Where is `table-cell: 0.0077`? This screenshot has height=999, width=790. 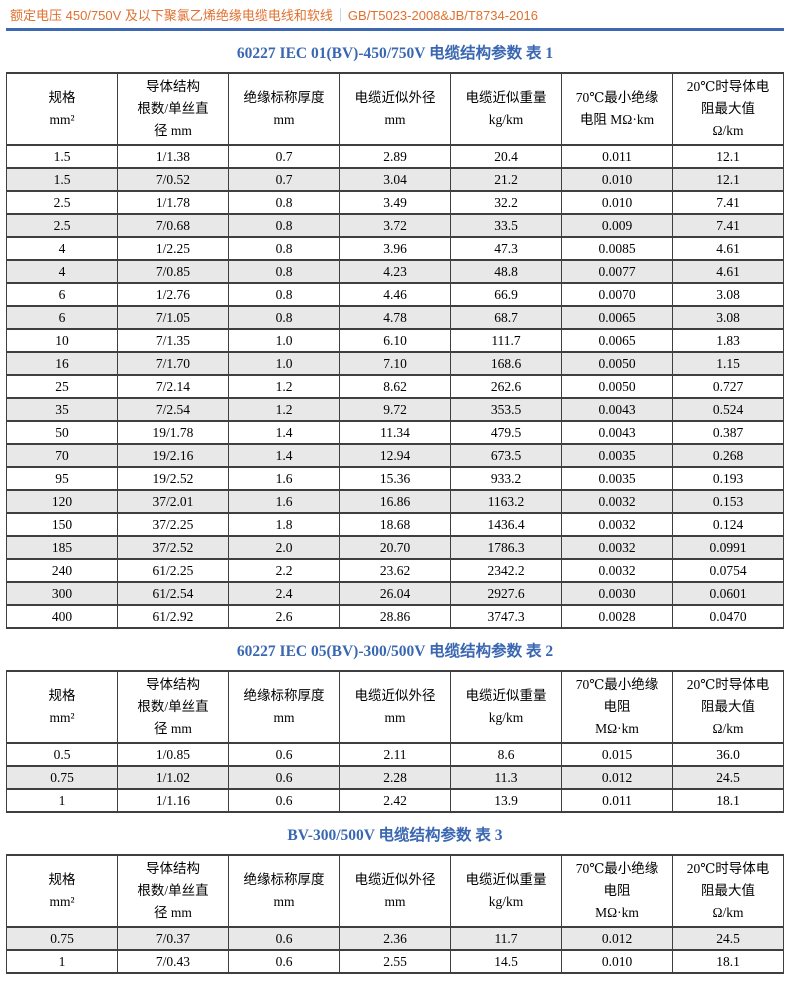
table-cell: 0.0077 is located at coordinates (617, 271).